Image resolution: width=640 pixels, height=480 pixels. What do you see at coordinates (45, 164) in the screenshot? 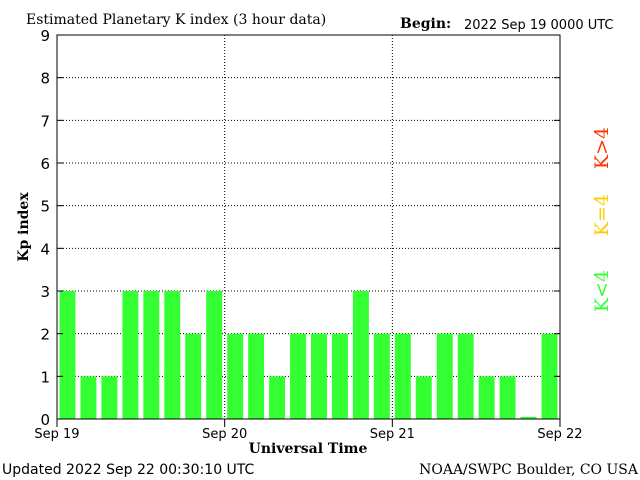
I see `y-tick-label: 6` at bounding box center [45, 164].